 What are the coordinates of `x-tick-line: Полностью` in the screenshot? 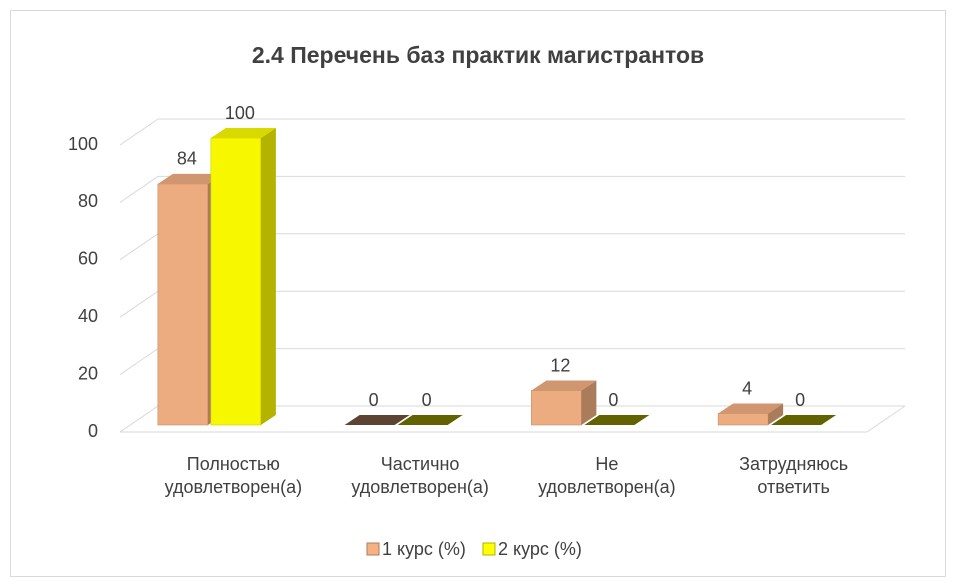 It's located at (233, 464).